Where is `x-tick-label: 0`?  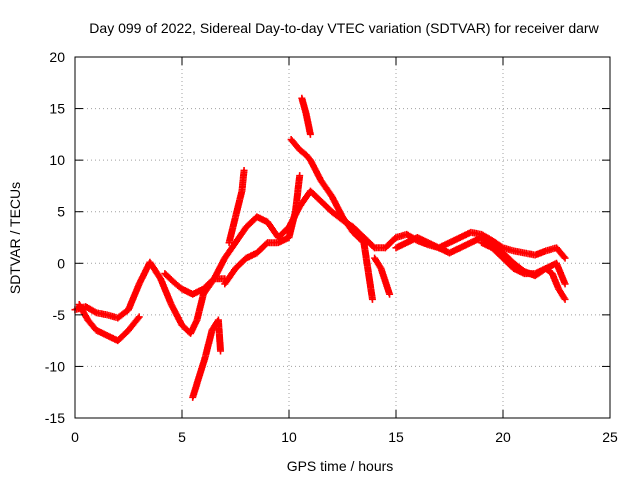 x-tick-label: 0 is located at coordinates (75, 437).